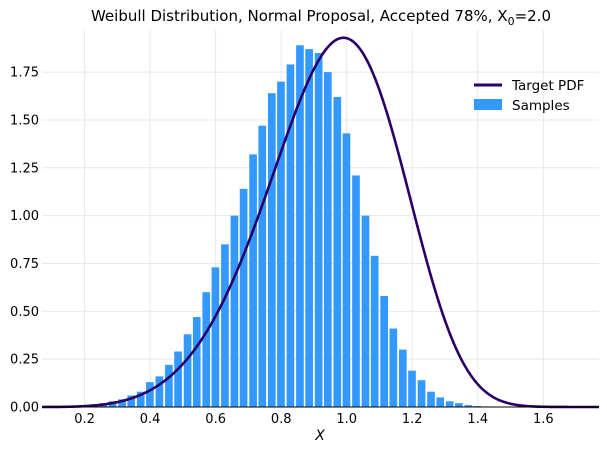  Describe the element at coordinates (215, 419) in the screenshot. I see `x-tick-label: 0.6` at that location.